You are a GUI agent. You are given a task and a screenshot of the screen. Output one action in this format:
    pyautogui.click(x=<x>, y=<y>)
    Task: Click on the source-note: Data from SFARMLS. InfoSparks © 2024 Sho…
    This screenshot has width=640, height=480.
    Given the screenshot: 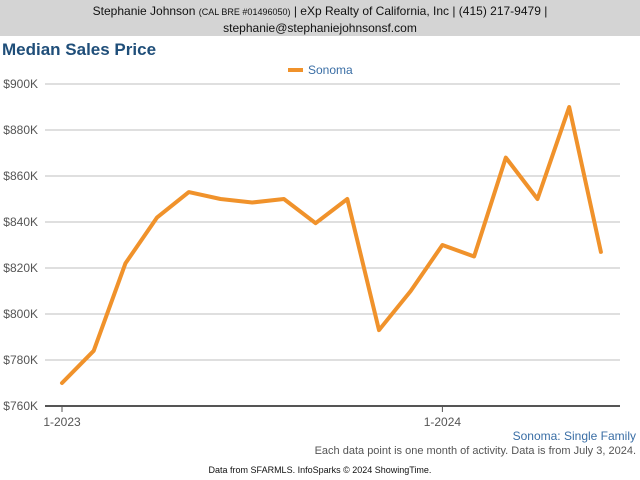 What is the action you would take?
    pyautogui.click(x=320, y=470)
    